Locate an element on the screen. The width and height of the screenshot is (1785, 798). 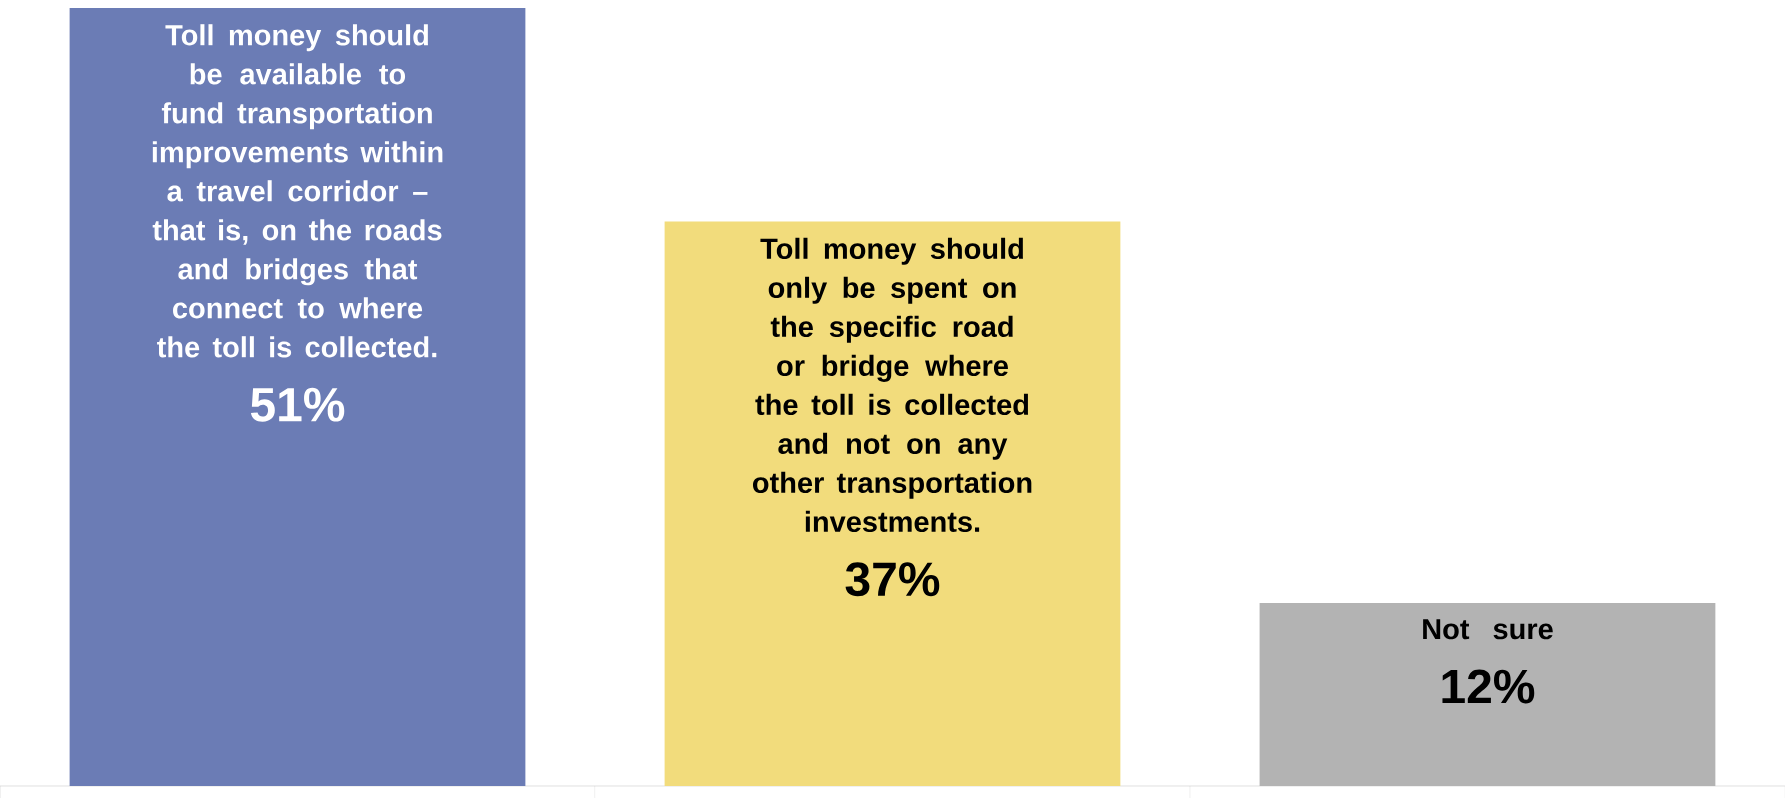
x-tick-label: Toll money should only be spent on the specific road or bridge where the toll is collected and not on any other transportation investments. is located at coordinates (892, 385).